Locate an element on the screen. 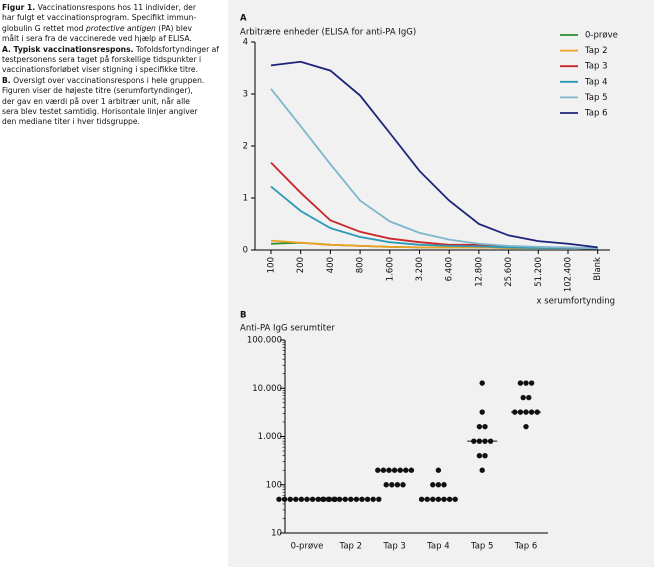 The width and height of the screenshot is (654, 567). y-tick-label: 100 is located at coordinates (274, 485).